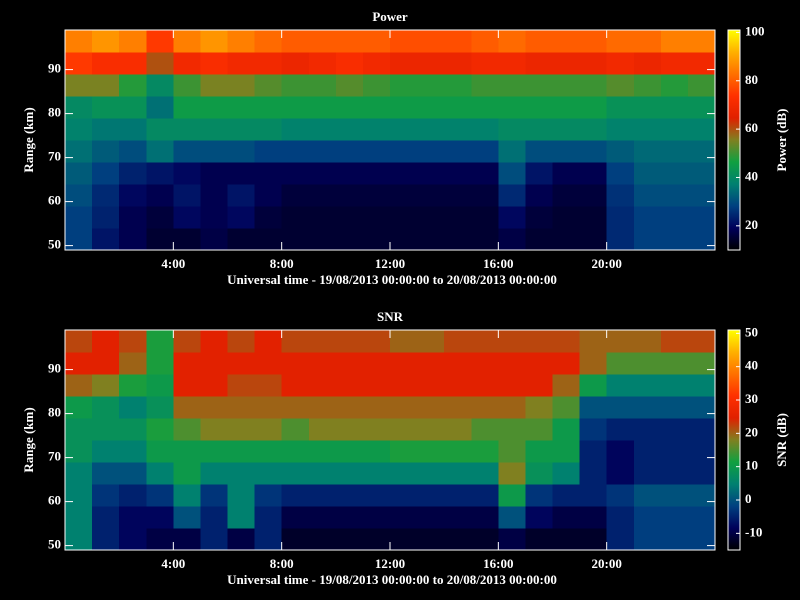 The width and height of the screenshot is (800, 600). What do you see at coordinates (173, 263) in the screenshot?
I see `x-tick-label: 4:00` at bounding box center [173, 263].